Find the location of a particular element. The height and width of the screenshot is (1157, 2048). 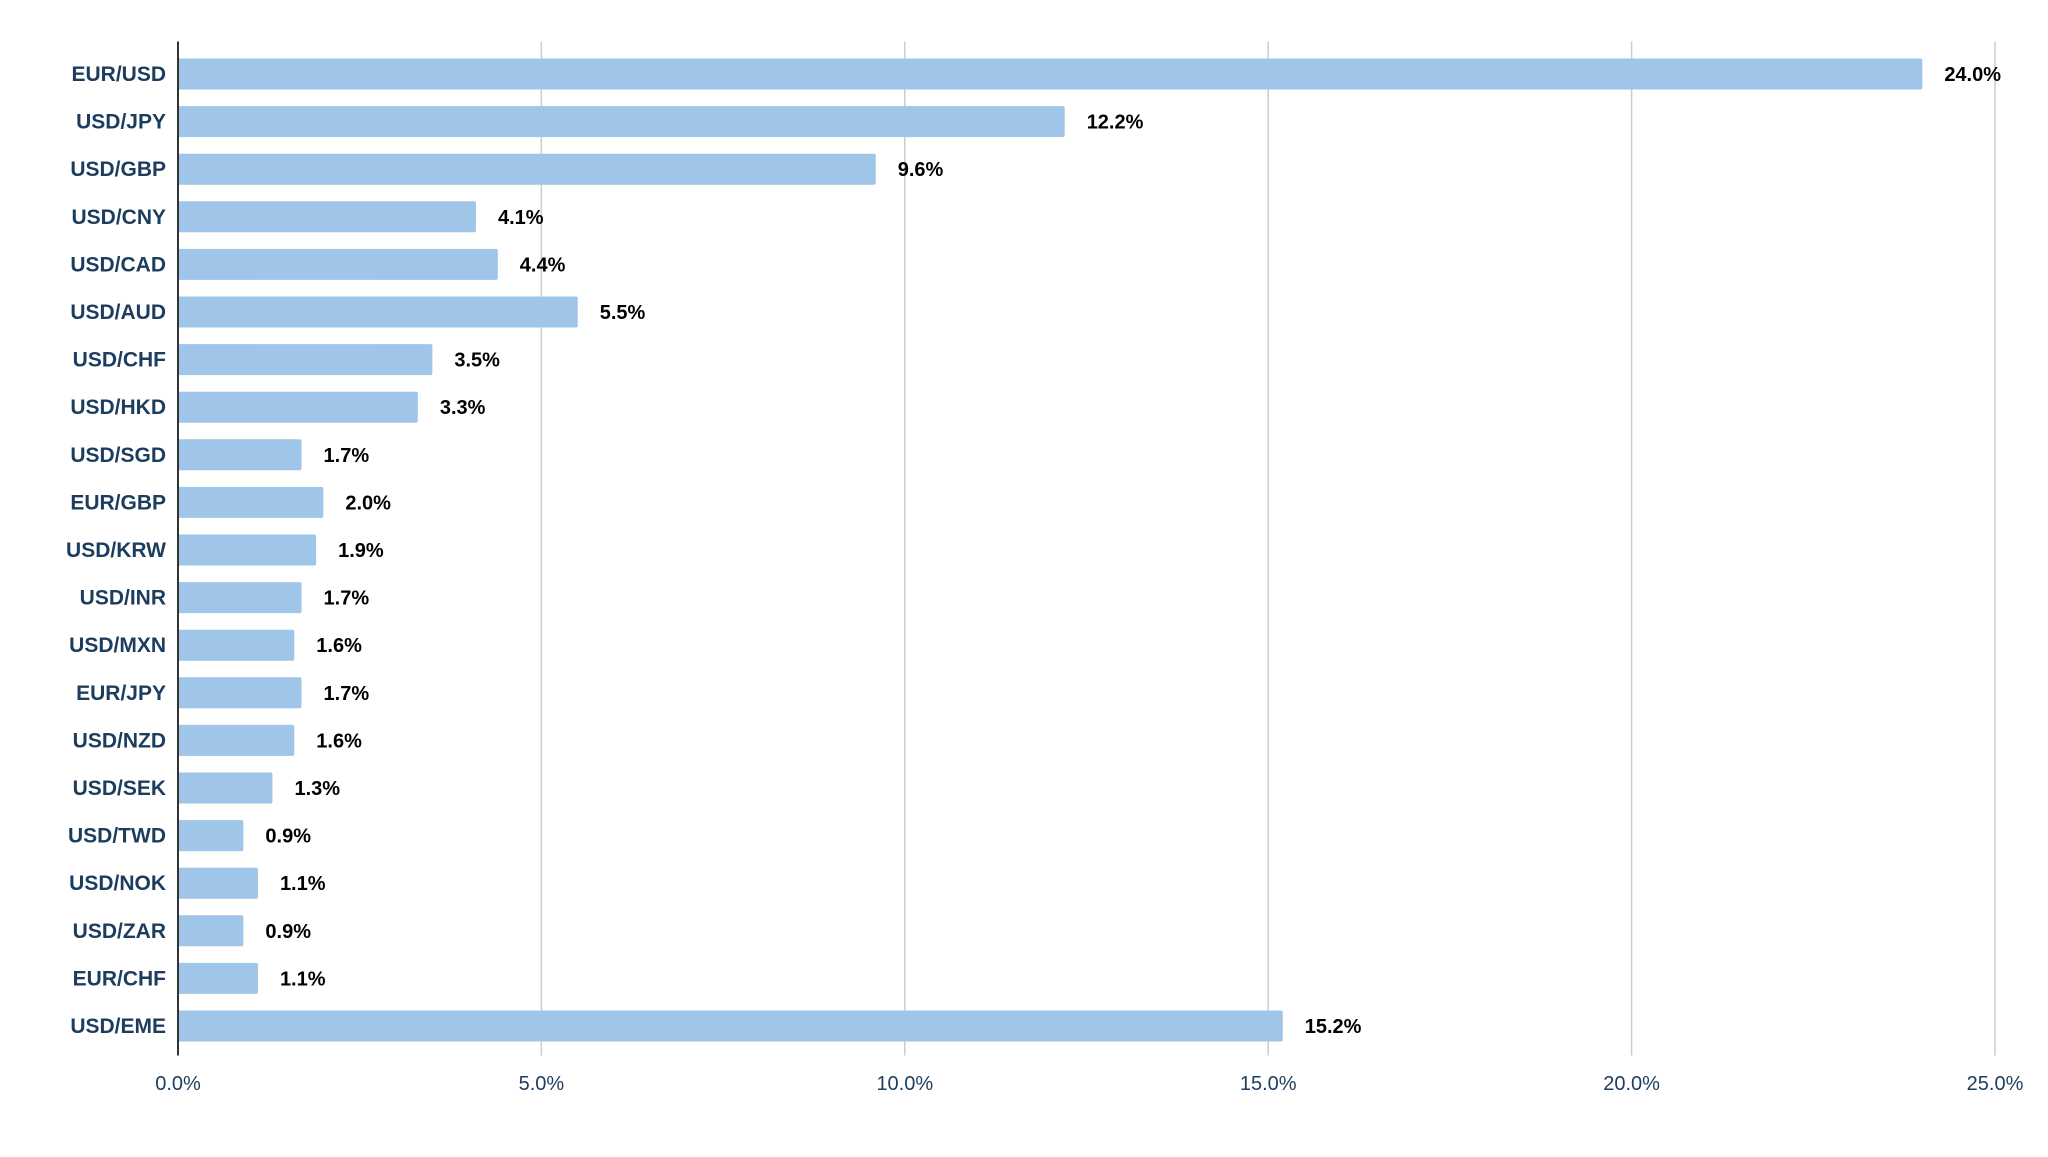

x-tick-label: 25.0% is located at coordinates (1995, 1084).